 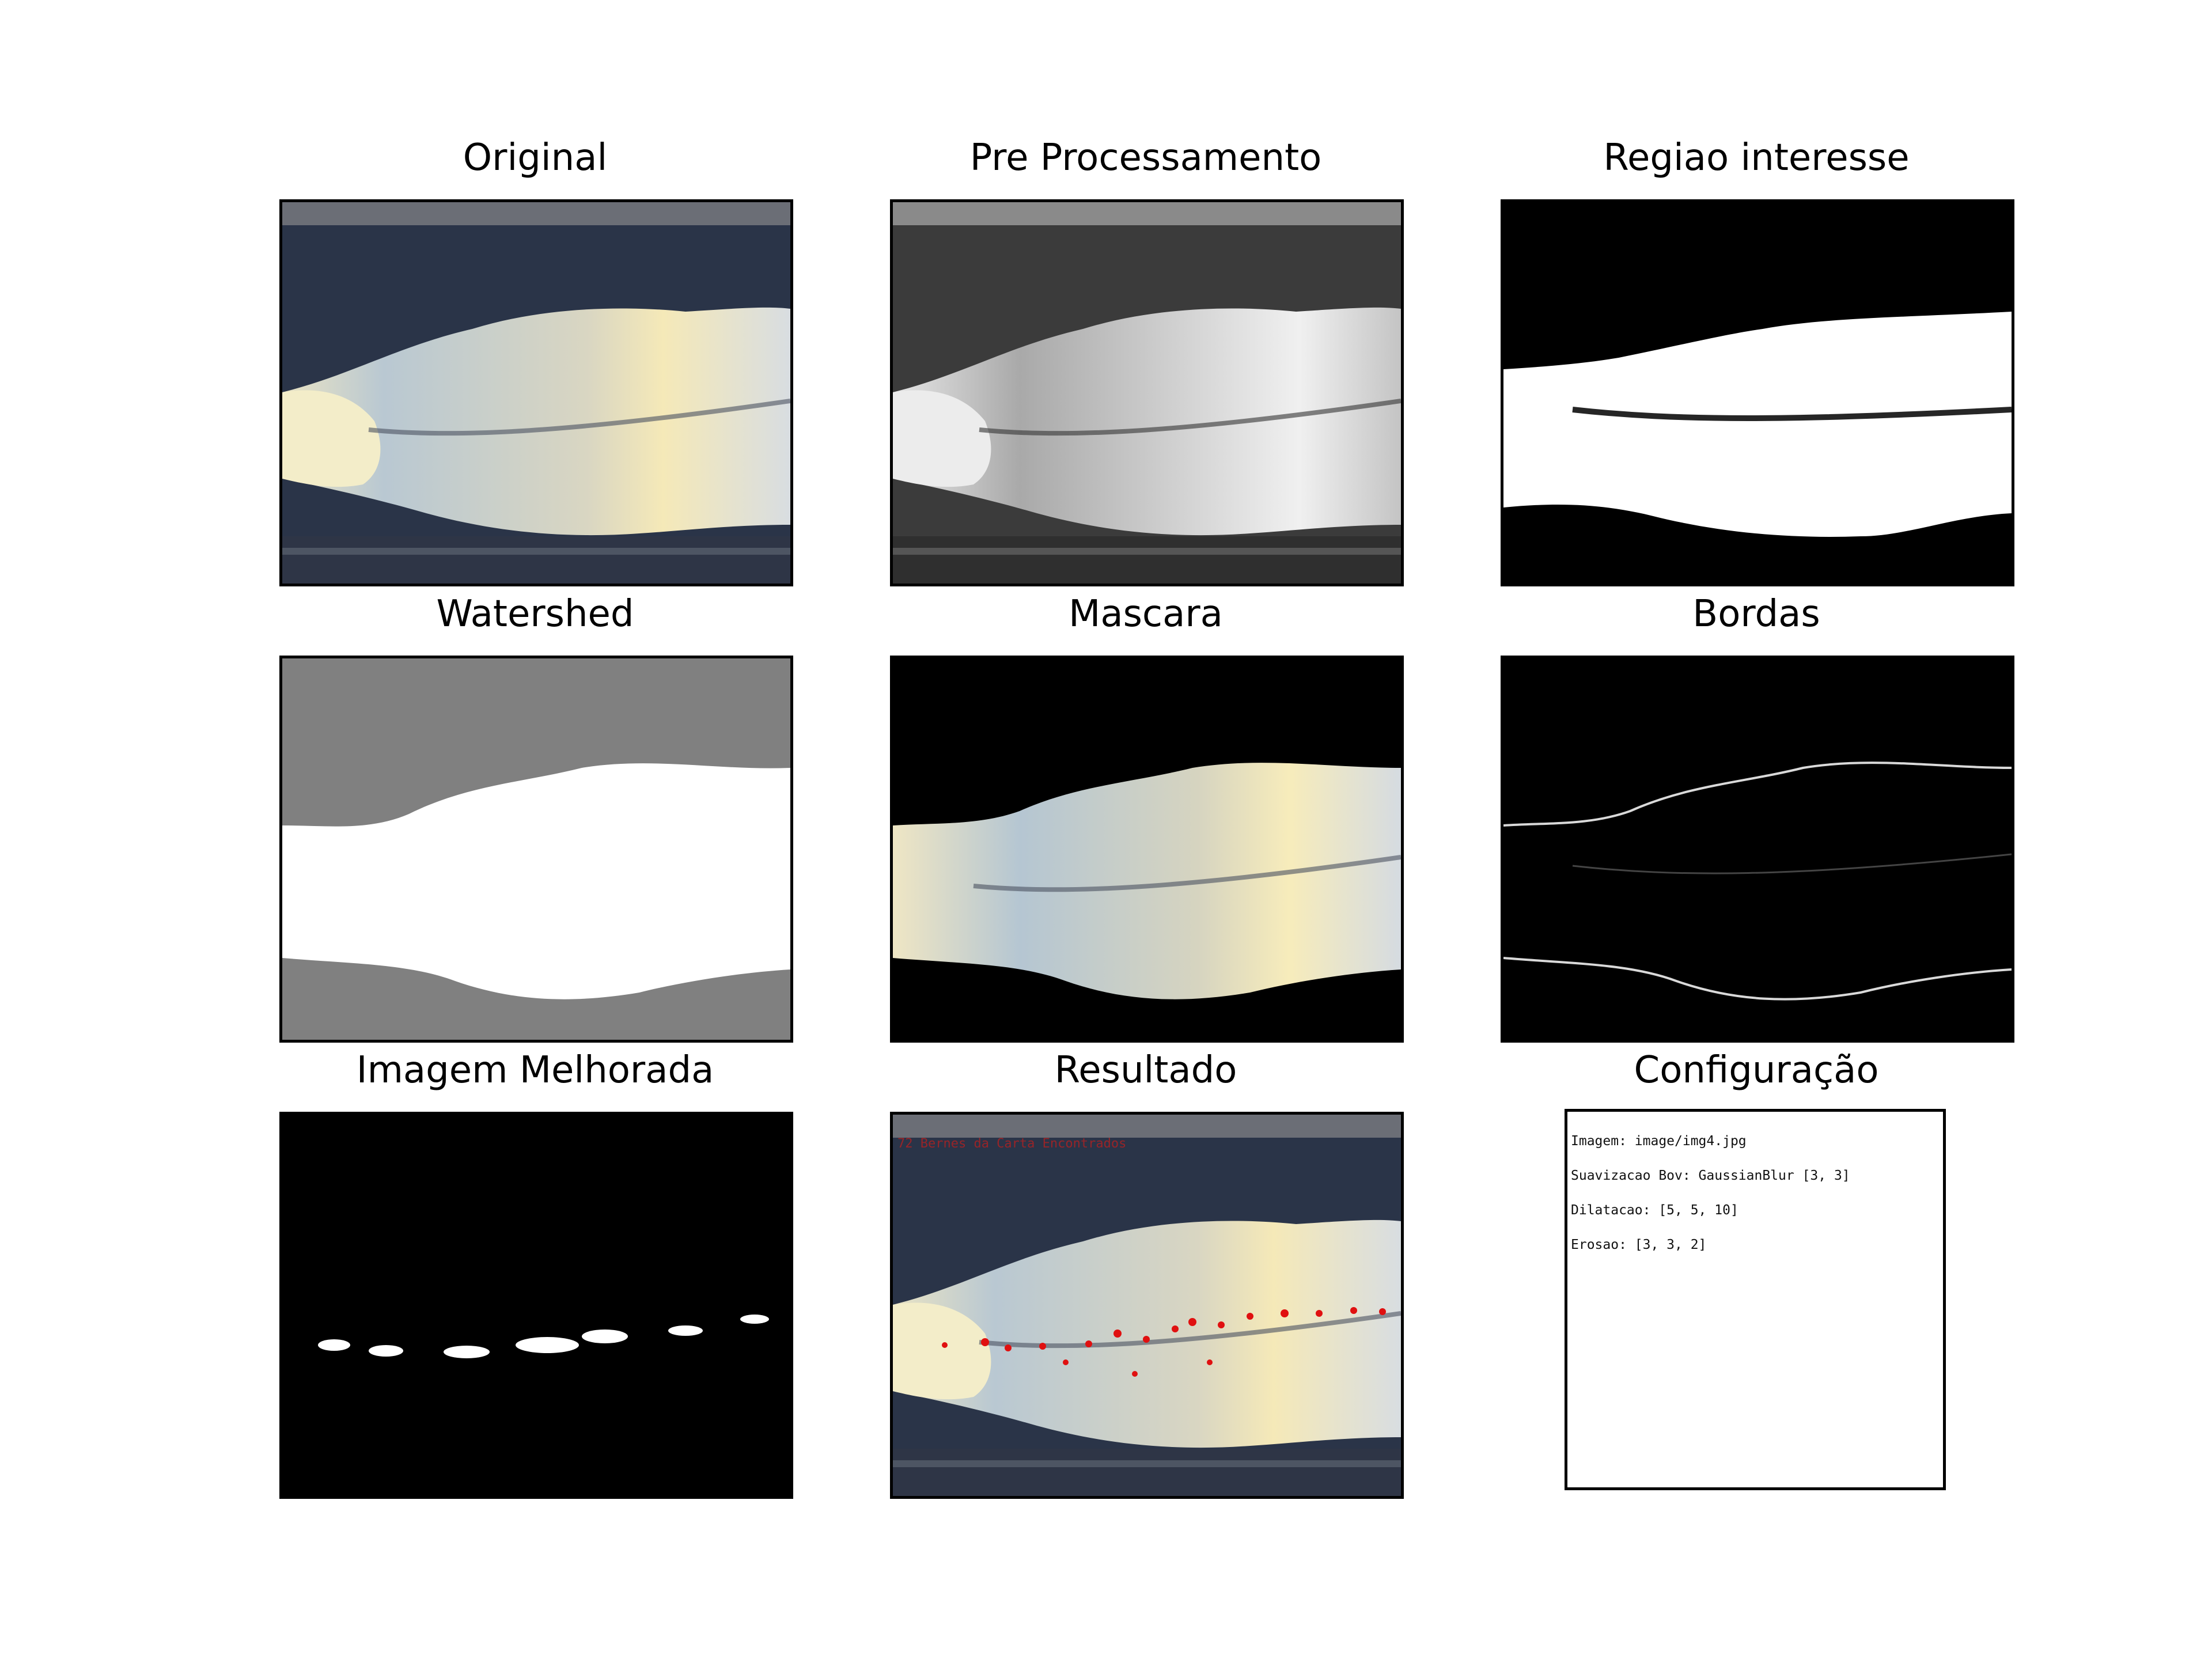 I want to click on panel-preprocess, so click(x=1147, y=392).